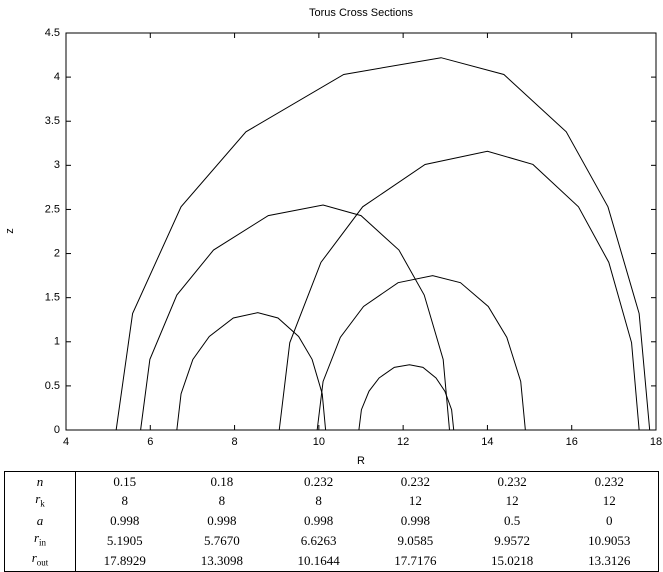 This screenshot has height=572, width=663. What do you see at coordinates (57, 342) in the screenshot?
I see `y-tick-label: 1` at bounding box center [57, 342].